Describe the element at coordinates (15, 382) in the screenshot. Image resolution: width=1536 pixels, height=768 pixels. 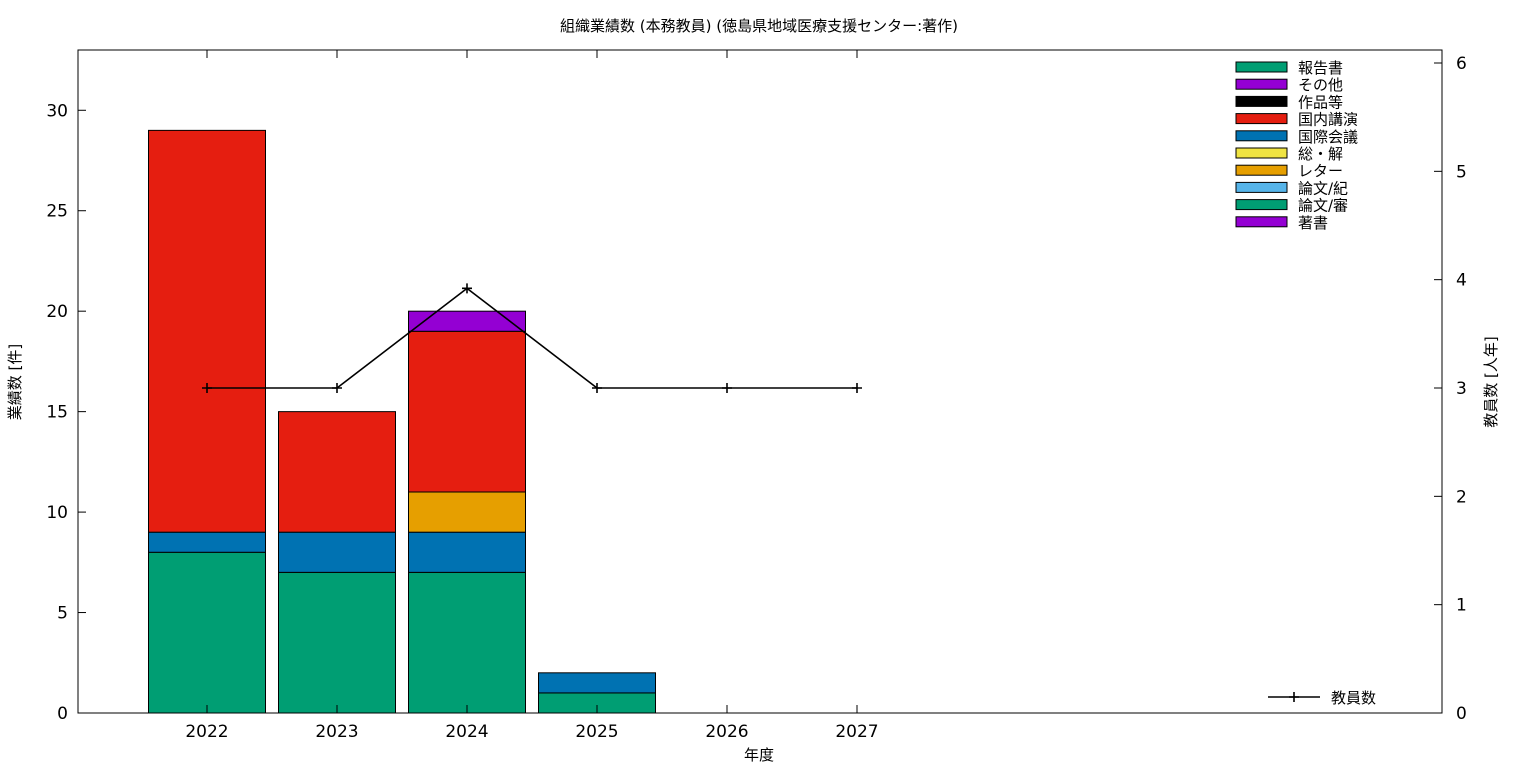
I see `y-axis-label: 業績数 [件]` at that location.